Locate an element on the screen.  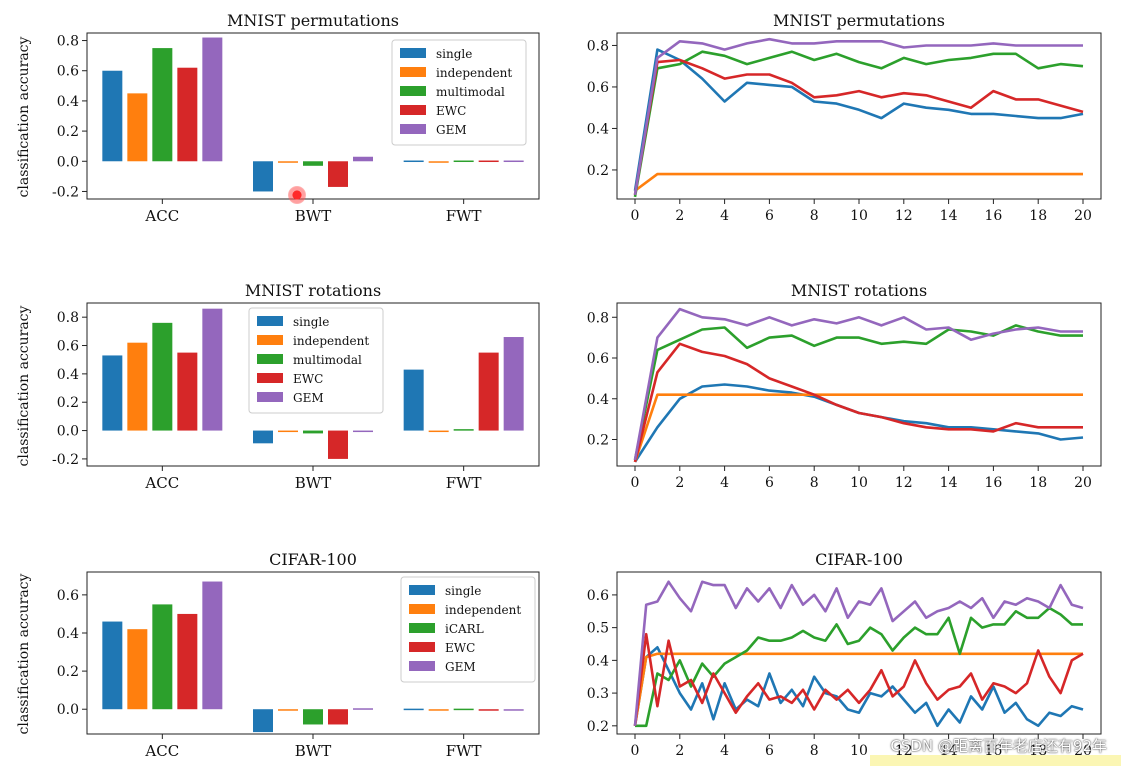
bar-iCARL-BWT is located at coordinates (313, 717).